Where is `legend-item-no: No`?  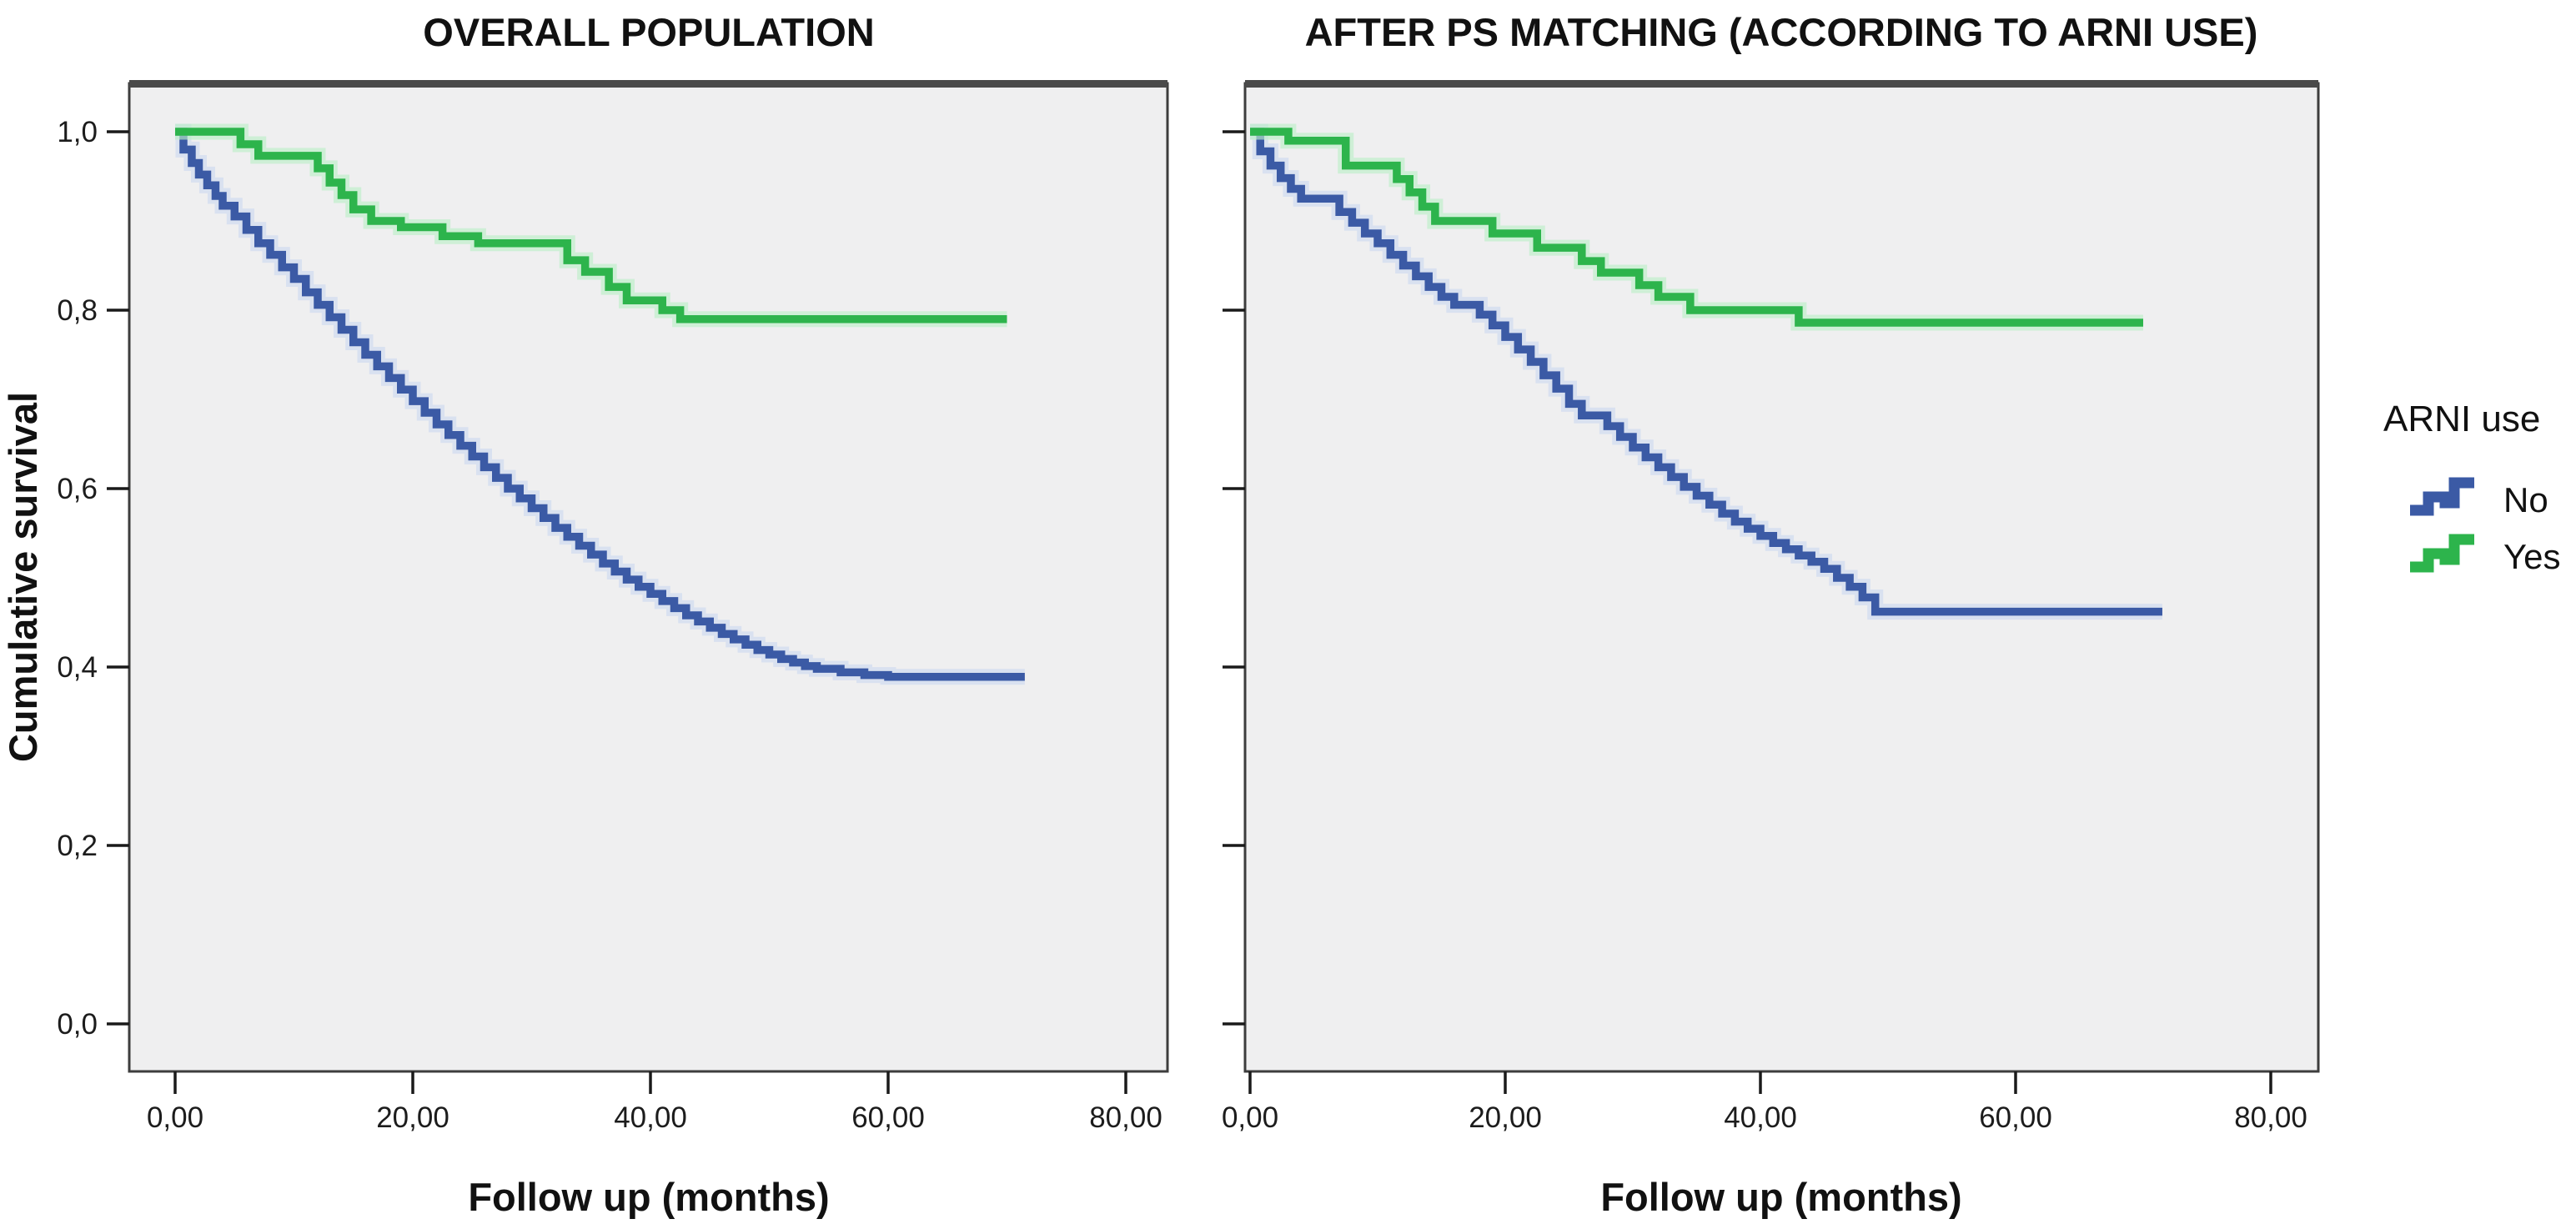
legend-item-no: No is located at coordinates (2479, 498).